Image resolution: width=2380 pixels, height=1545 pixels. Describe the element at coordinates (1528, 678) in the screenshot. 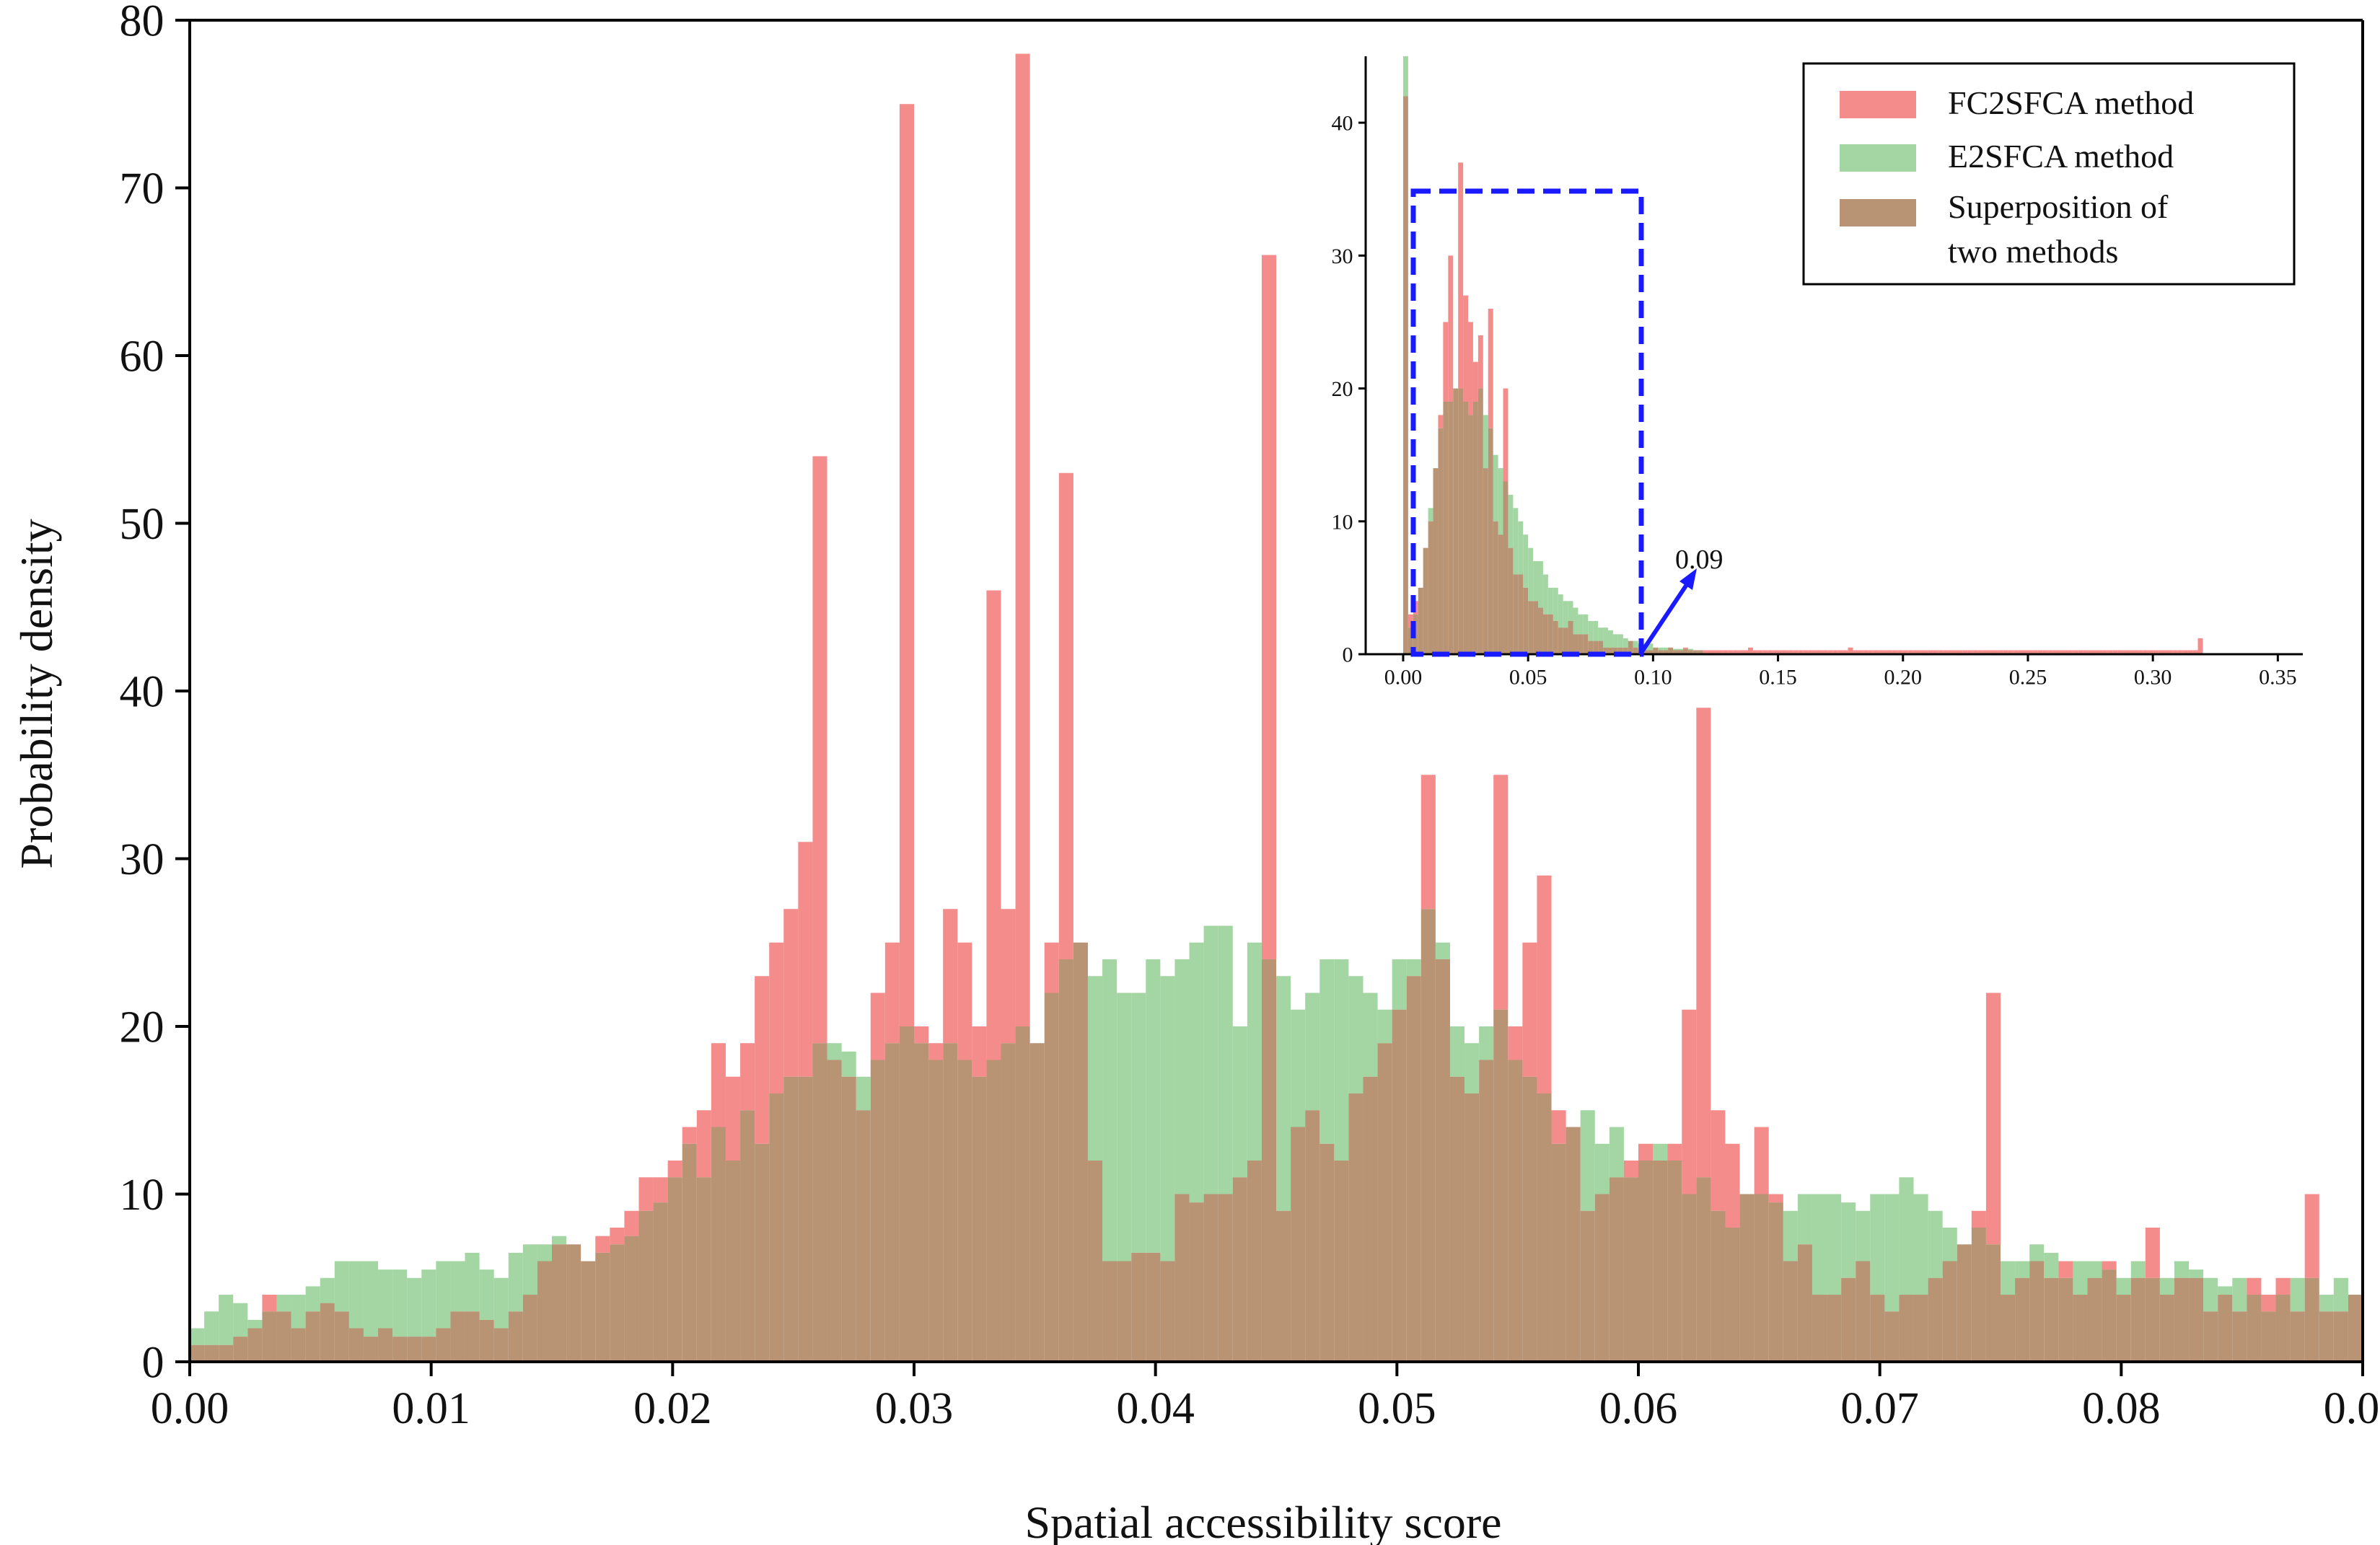

I see `inset-x-tick-label: 0.05` at that location.